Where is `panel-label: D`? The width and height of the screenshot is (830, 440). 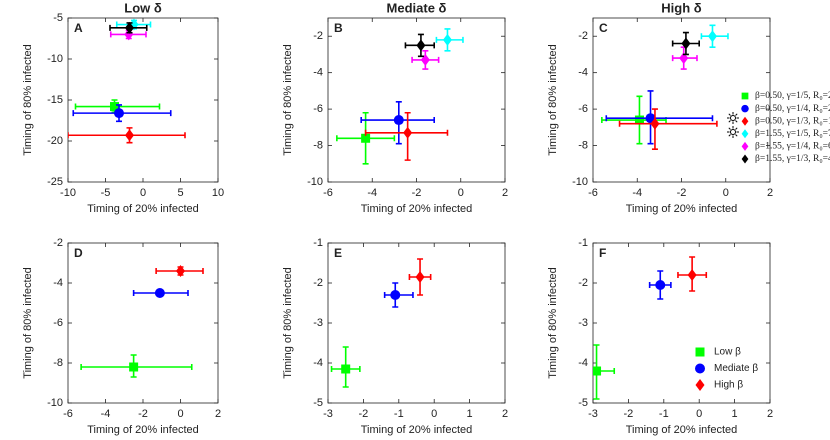
panel-label: D is located at coordinates (78, 253).